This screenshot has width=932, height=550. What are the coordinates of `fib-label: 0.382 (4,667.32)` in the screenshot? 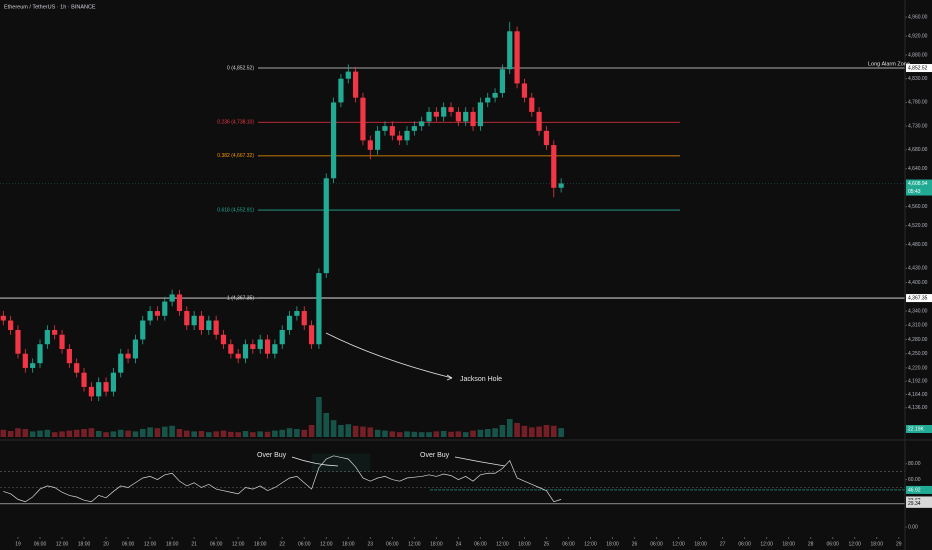 It's located at (235, 156).